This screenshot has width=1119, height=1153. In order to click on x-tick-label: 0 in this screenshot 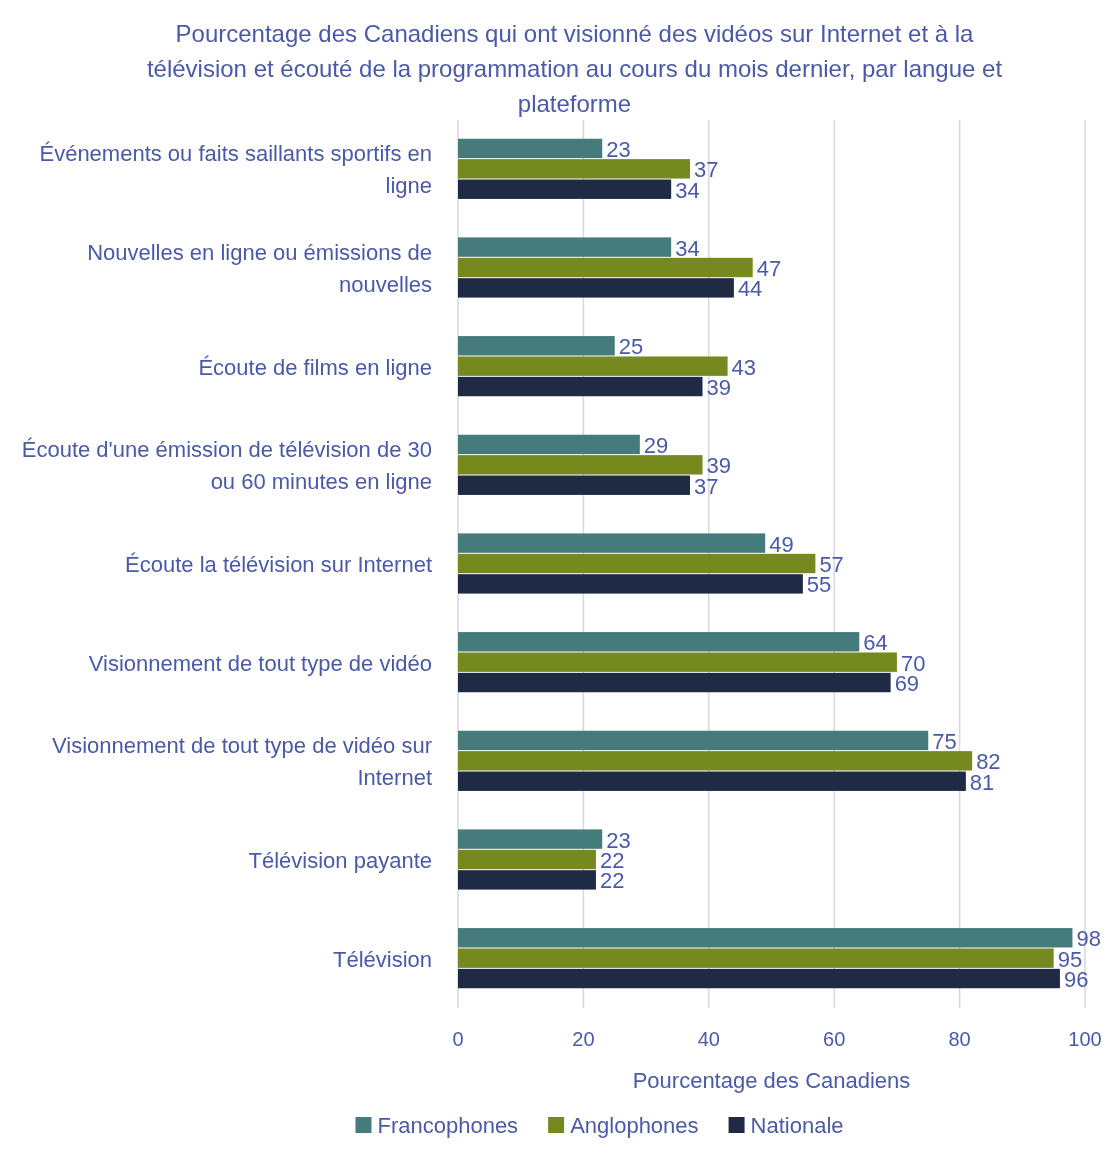, I will do `click(458, 1039)`.